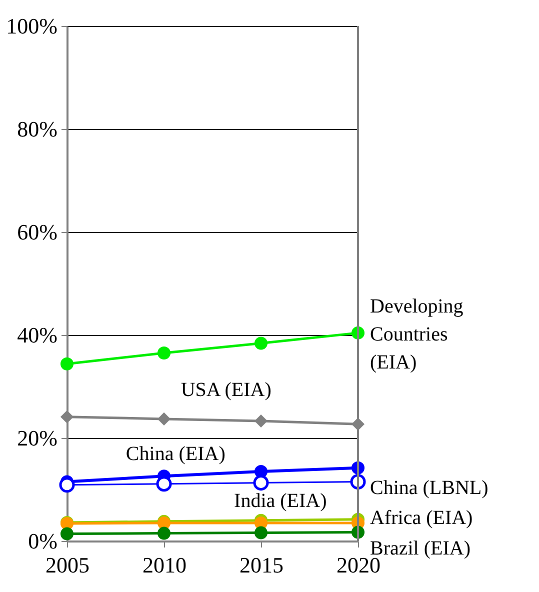 This screenshot has width=539, height=592. Describe the element at coordinates (226, 390) in the screenshot. I see `series-label: USA (EIA)` at that location.